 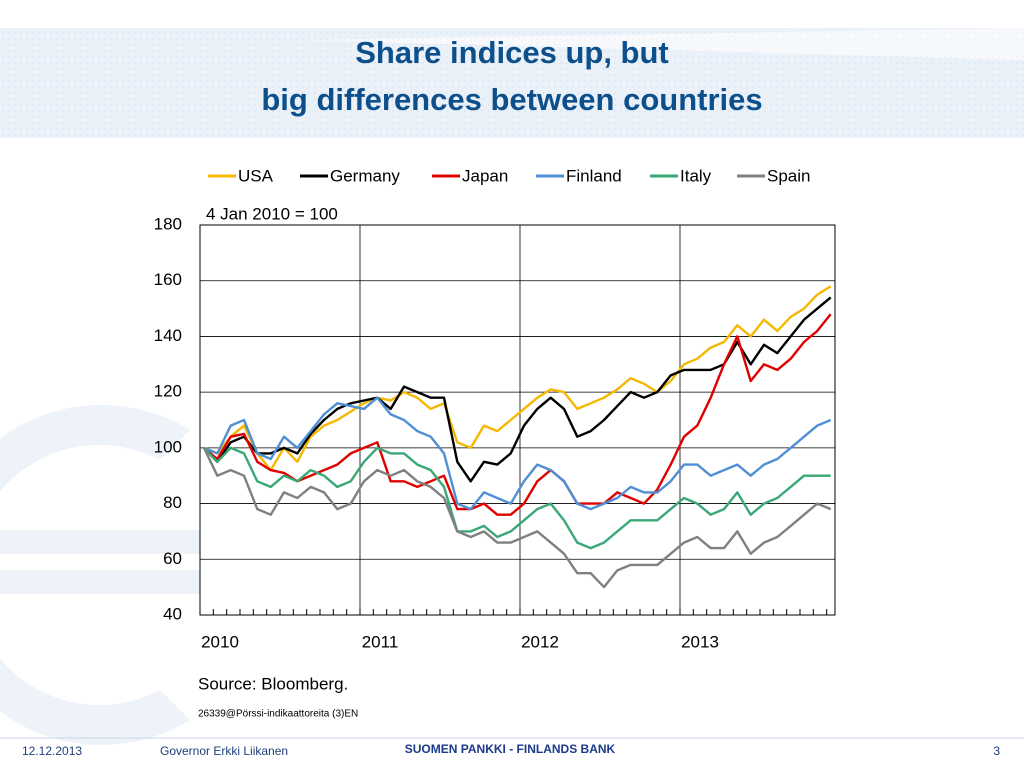 I want to click on code: 26339@Pörssi-indikaattoreita (3)EN, so click(x=278, y=714).